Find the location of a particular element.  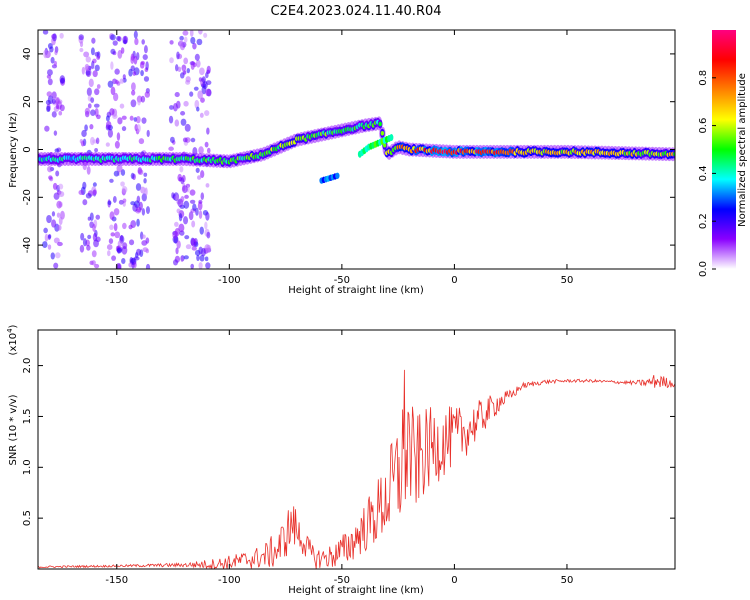

y-tick-label: 20 is located at coordinates (27, 101).